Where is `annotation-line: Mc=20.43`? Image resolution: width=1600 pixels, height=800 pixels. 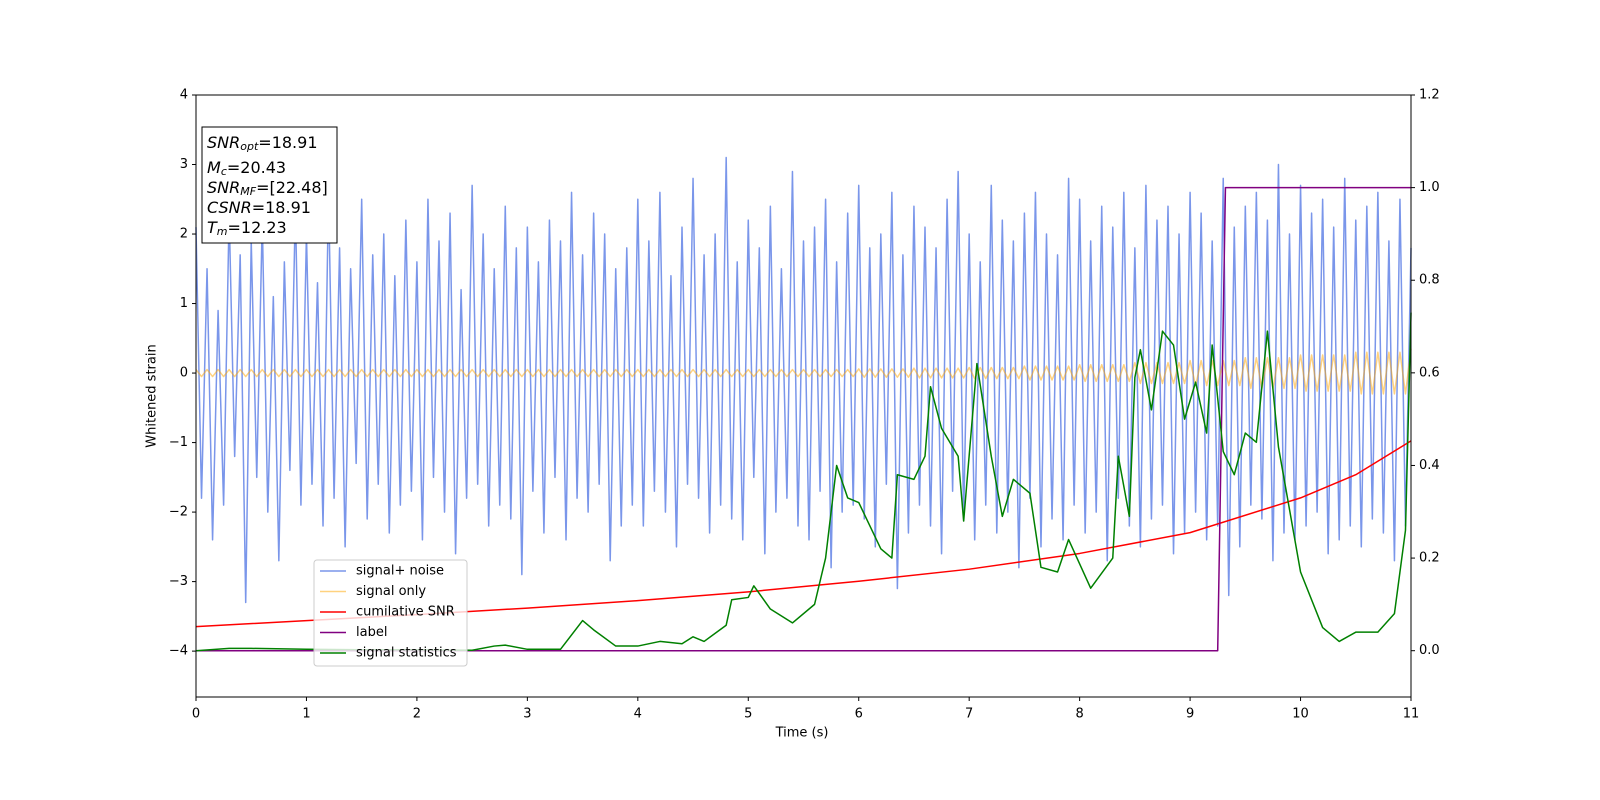 annotation-line: Mc=20.43 is located at coordinates (246, 168).